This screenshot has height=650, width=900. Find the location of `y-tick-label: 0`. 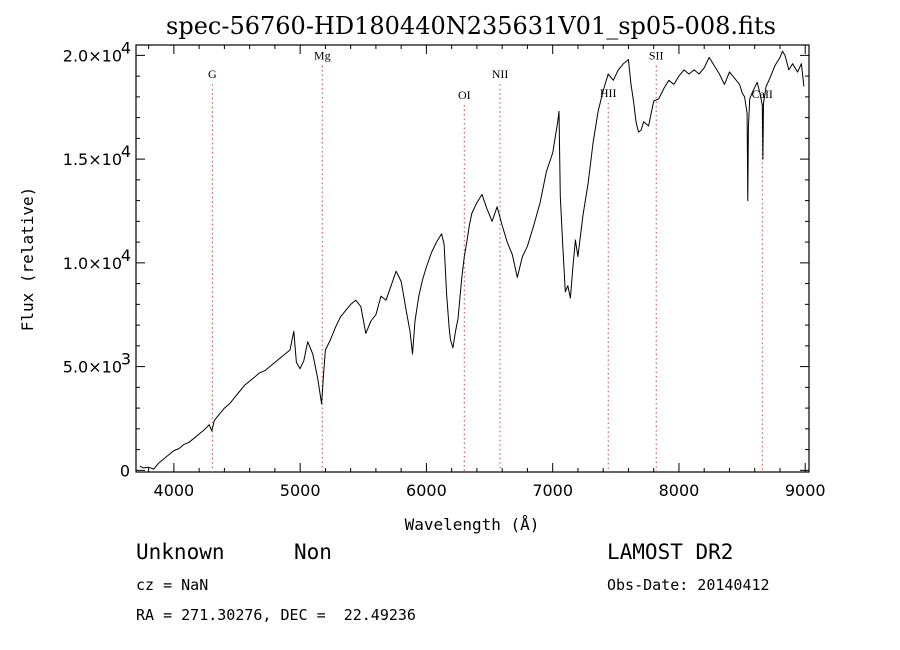

y-tick-label: 0 is located at coordinates (125, 470).